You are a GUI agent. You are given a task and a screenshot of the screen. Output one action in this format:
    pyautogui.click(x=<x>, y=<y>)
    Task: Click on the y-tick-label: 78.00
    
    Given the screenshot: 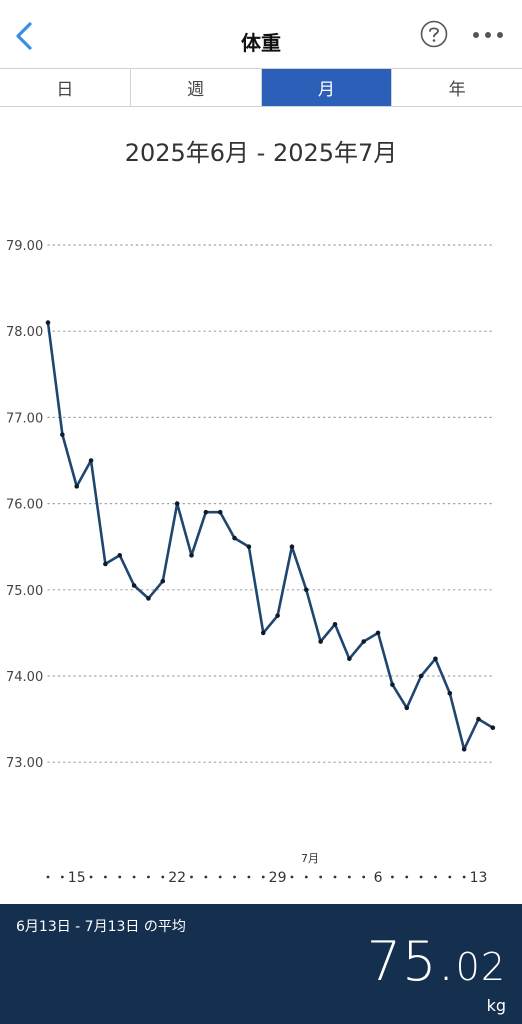 What is the action you would take?
    pyautogui.click(x=24, y=332)
    